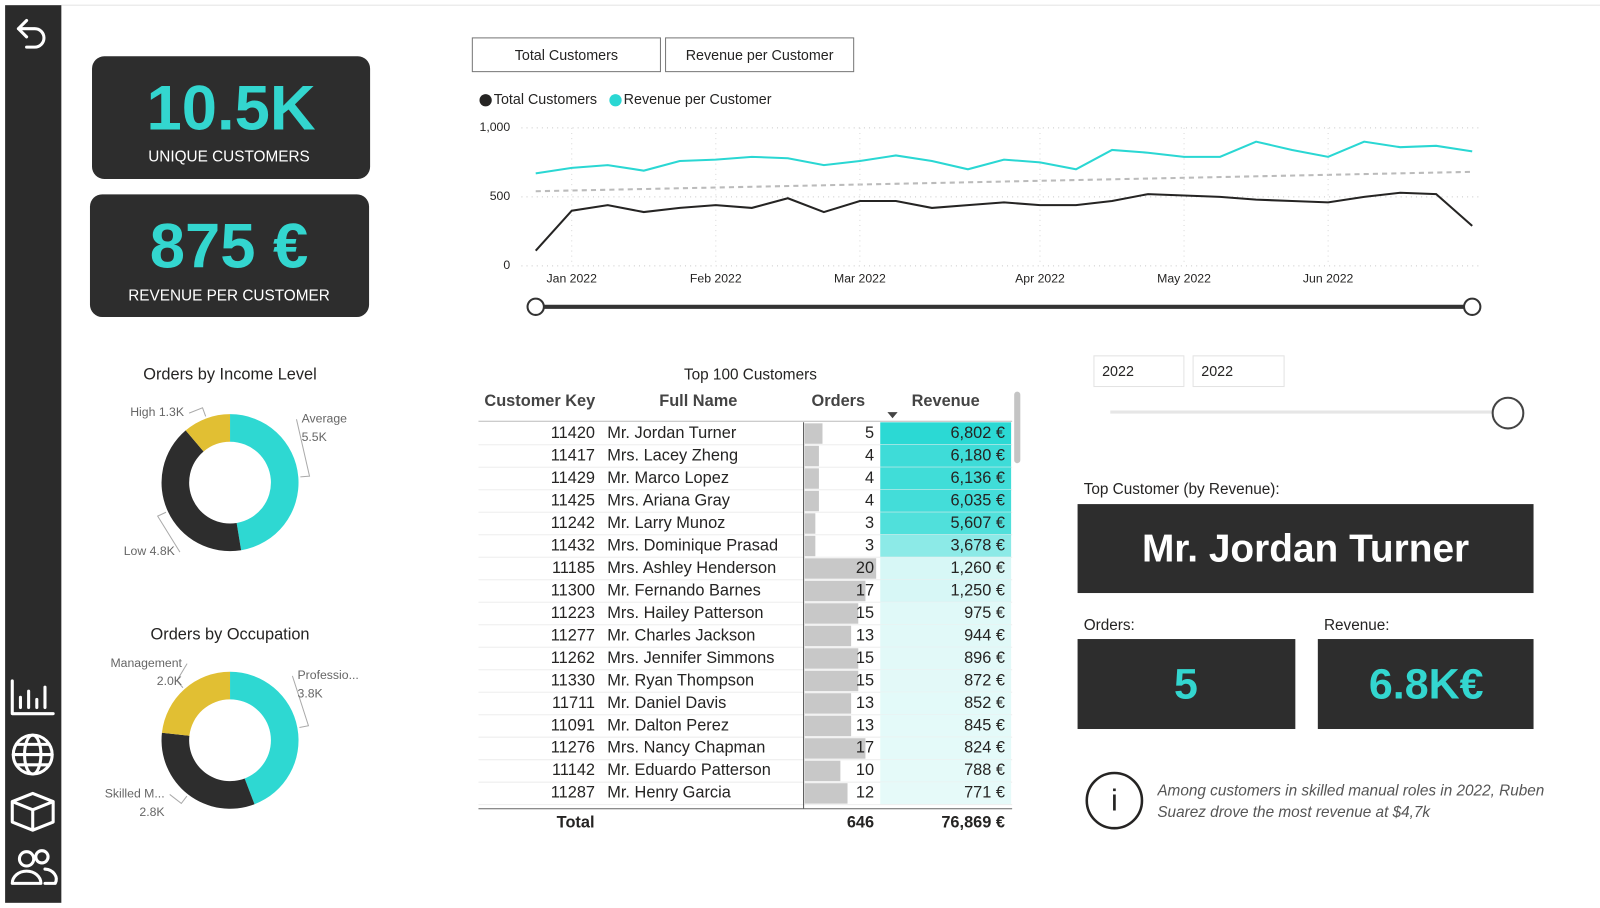 The image size is (1600, 908). Describe the element at coordinates (1118, 372) in the screenshot. I see `slicer-from: 2022` at that location.